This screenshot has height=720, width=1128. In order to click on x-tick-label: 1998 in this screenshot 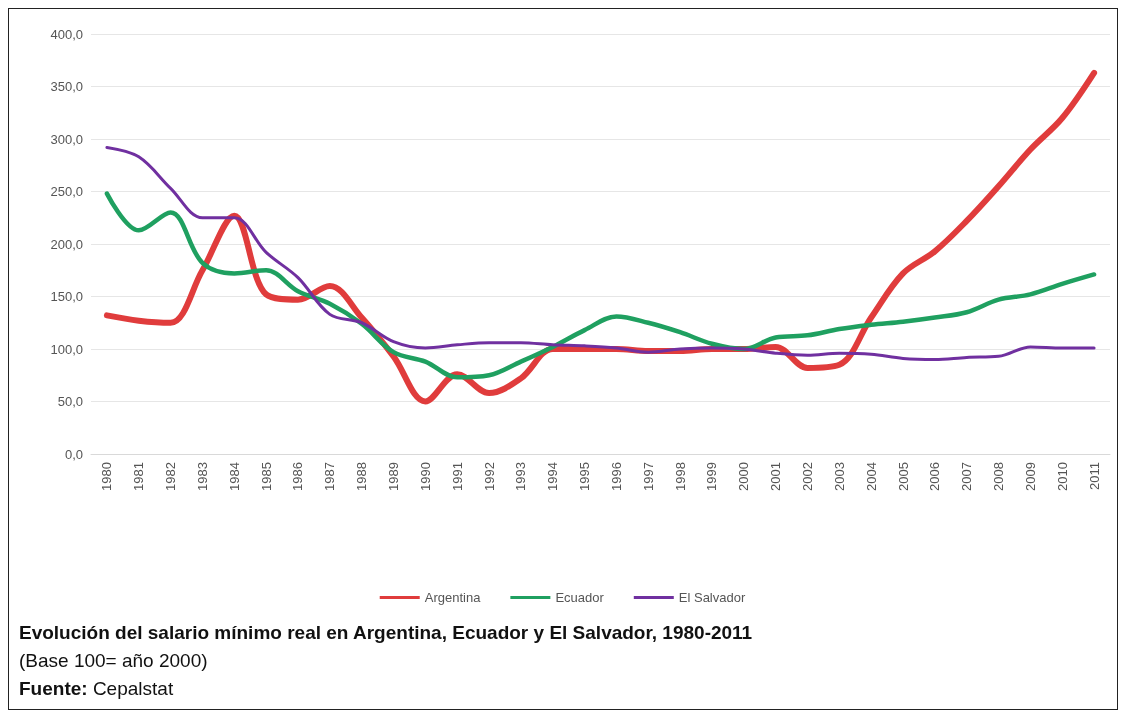, I will do `click(680, 476)`.